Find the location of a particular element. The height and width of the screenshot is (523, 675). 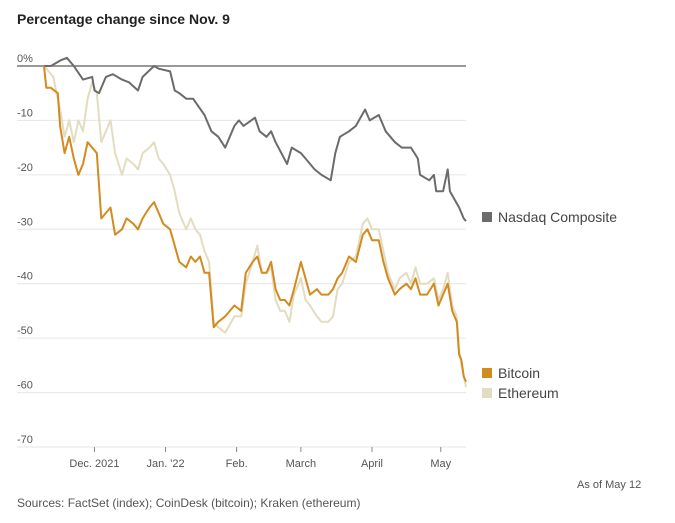

legend-swatch-nasdaq-composite is located at coordinates (487, 217).